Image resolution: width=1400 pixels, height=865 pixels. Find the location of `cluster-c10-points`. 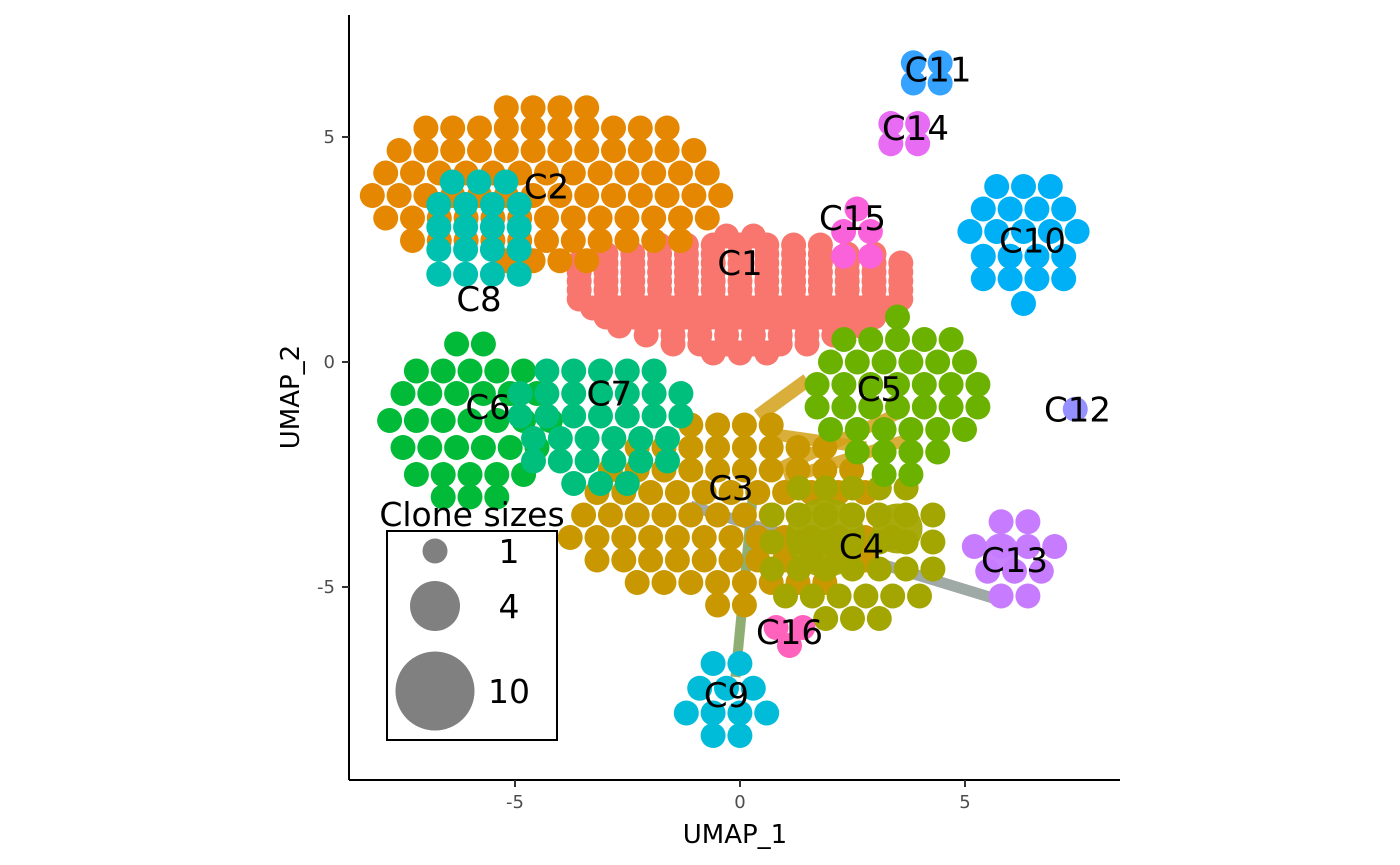

cluster-c10-points is located at coordinates (1023, 245).